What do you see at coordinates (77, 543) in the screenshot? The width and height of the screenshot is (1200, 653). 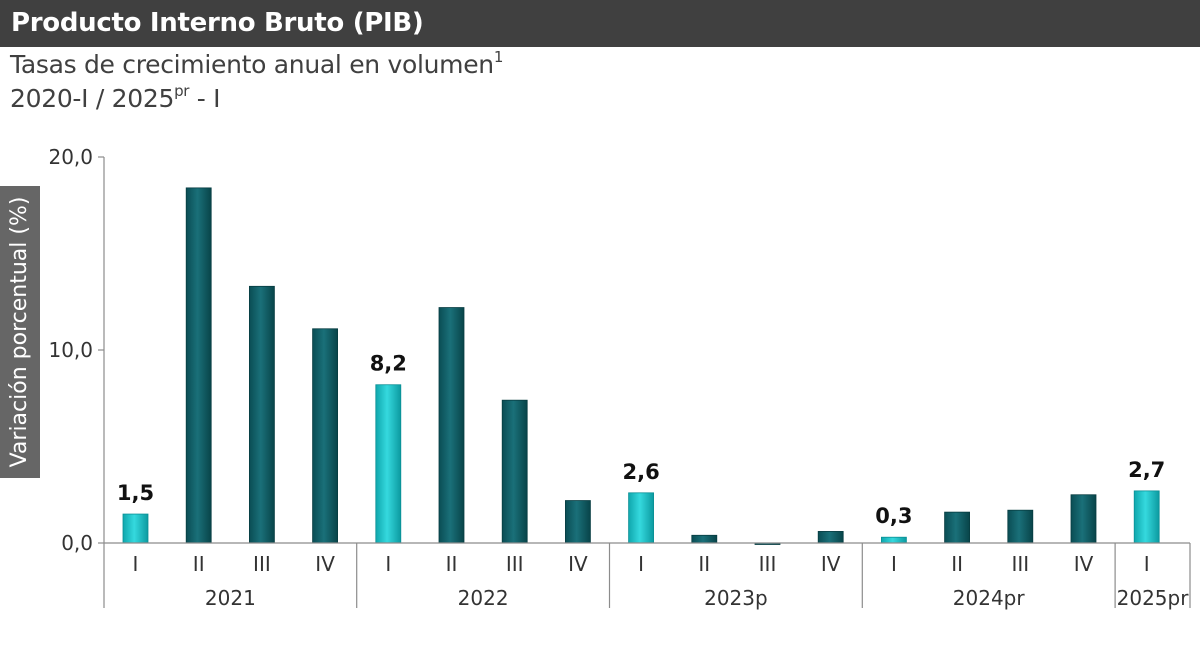 I see `y-tick-label: 0,0` at bounding box center [77, 543].